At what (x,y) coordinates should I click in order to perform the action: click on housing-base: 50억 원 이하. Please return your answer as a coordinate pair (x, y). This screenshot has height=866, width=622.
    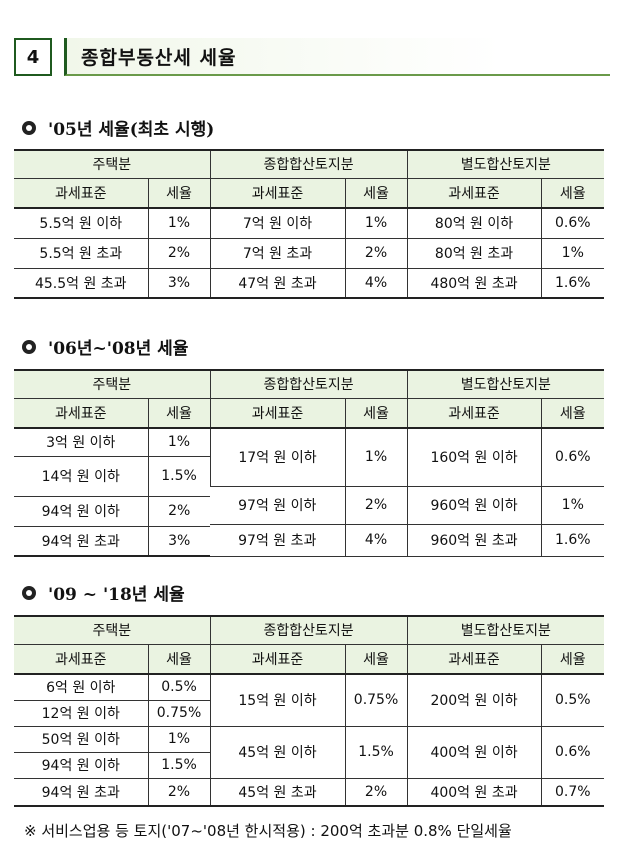
    Looking at the image, I should click on (81, 739).